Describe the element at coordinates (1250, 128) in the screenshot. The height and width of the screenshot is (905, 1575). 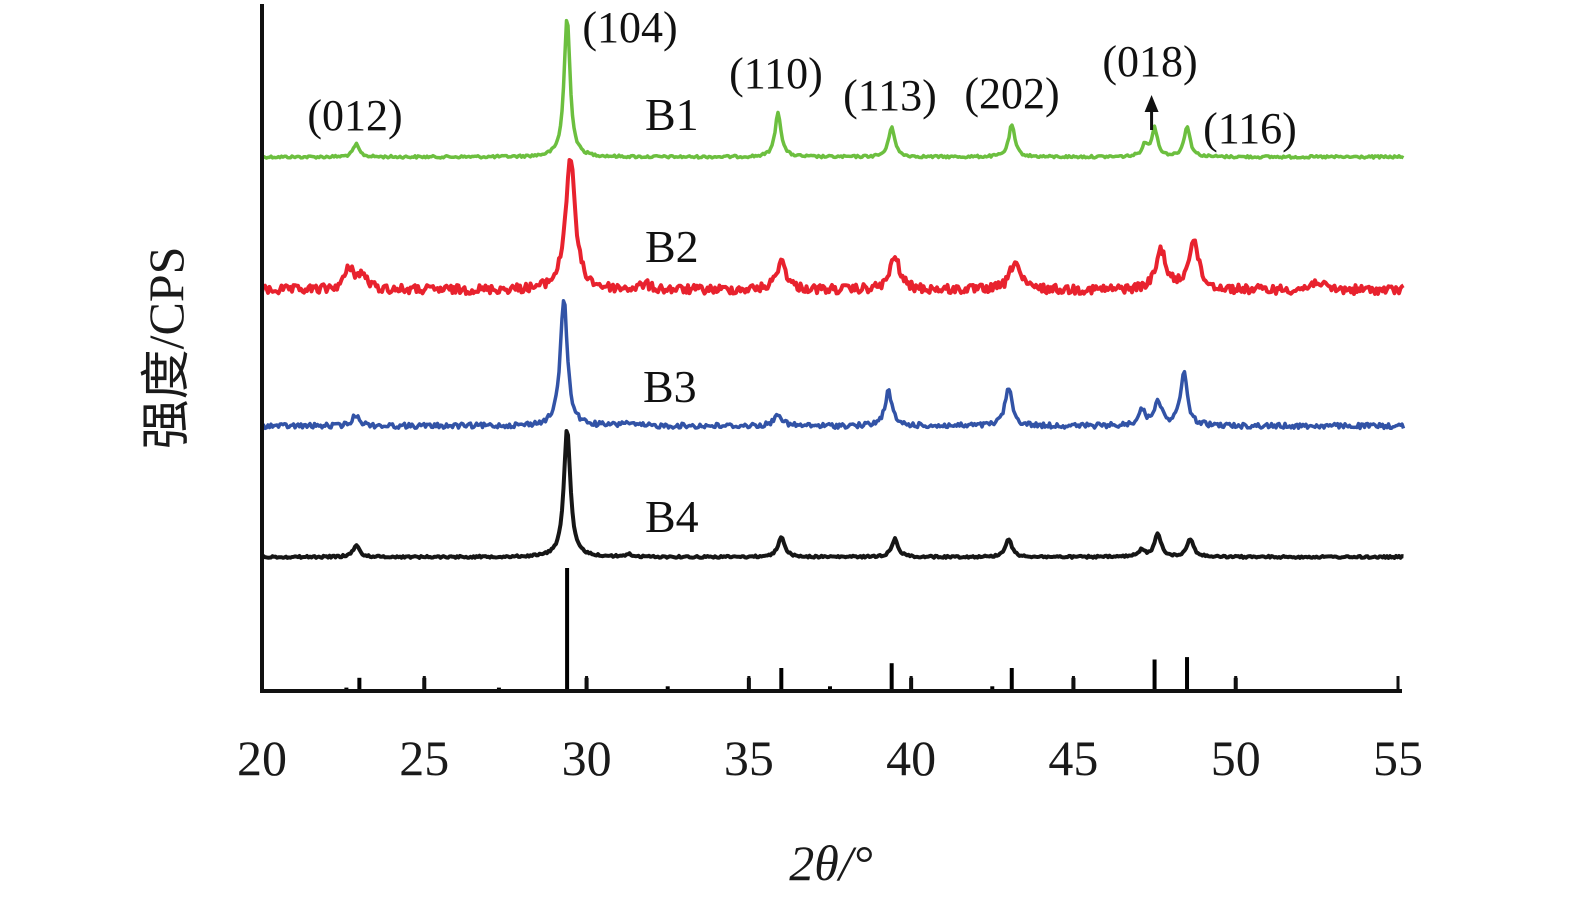
I see `hkl-label: (116)` at that location.